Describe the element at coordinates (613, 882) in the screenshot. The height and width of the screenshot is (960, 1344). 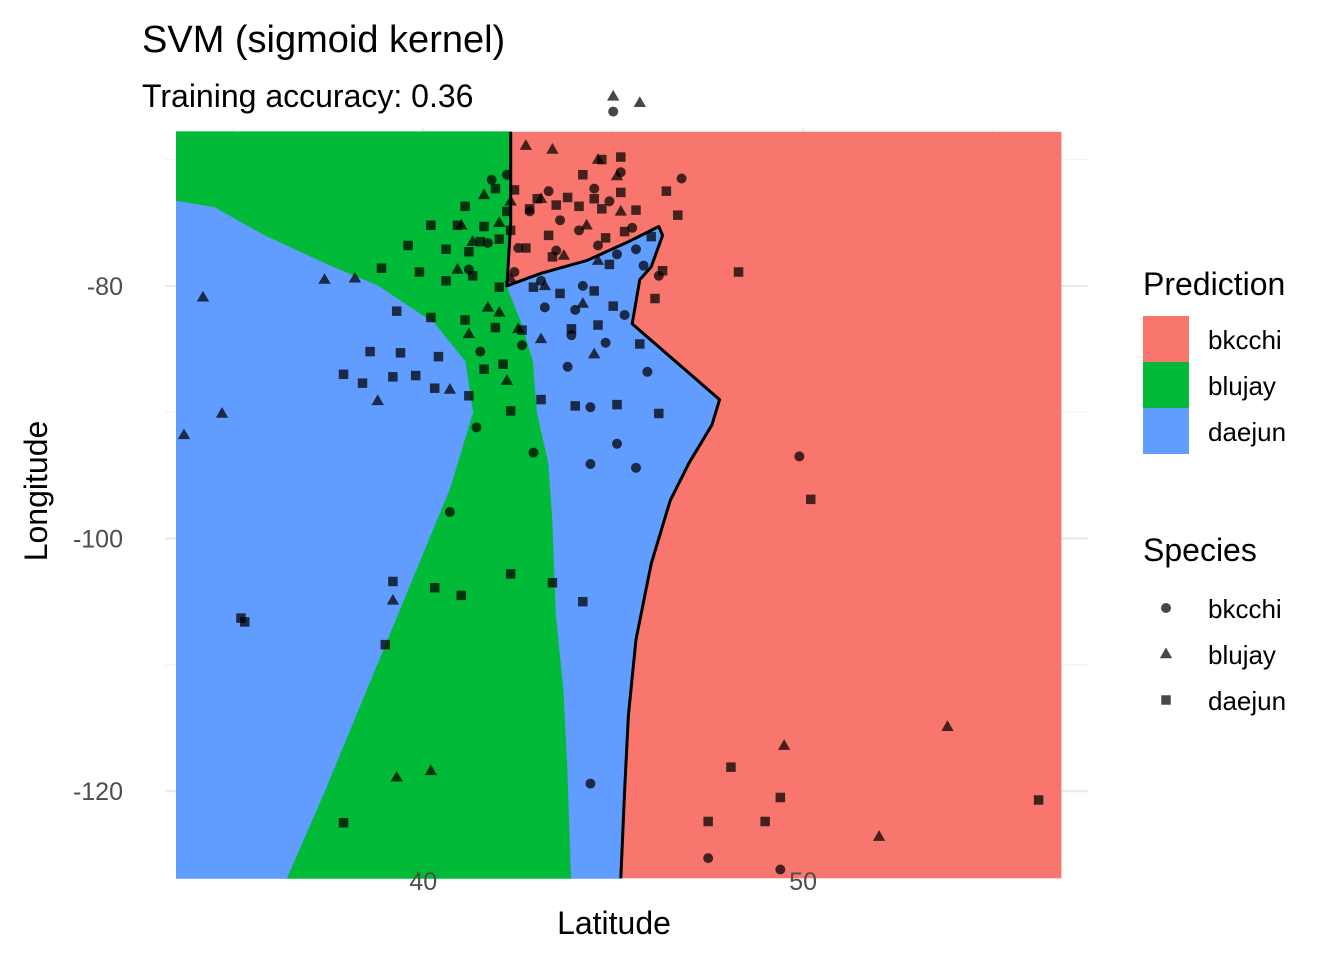
I see `x-axis-ticks: 40 50` at that location.